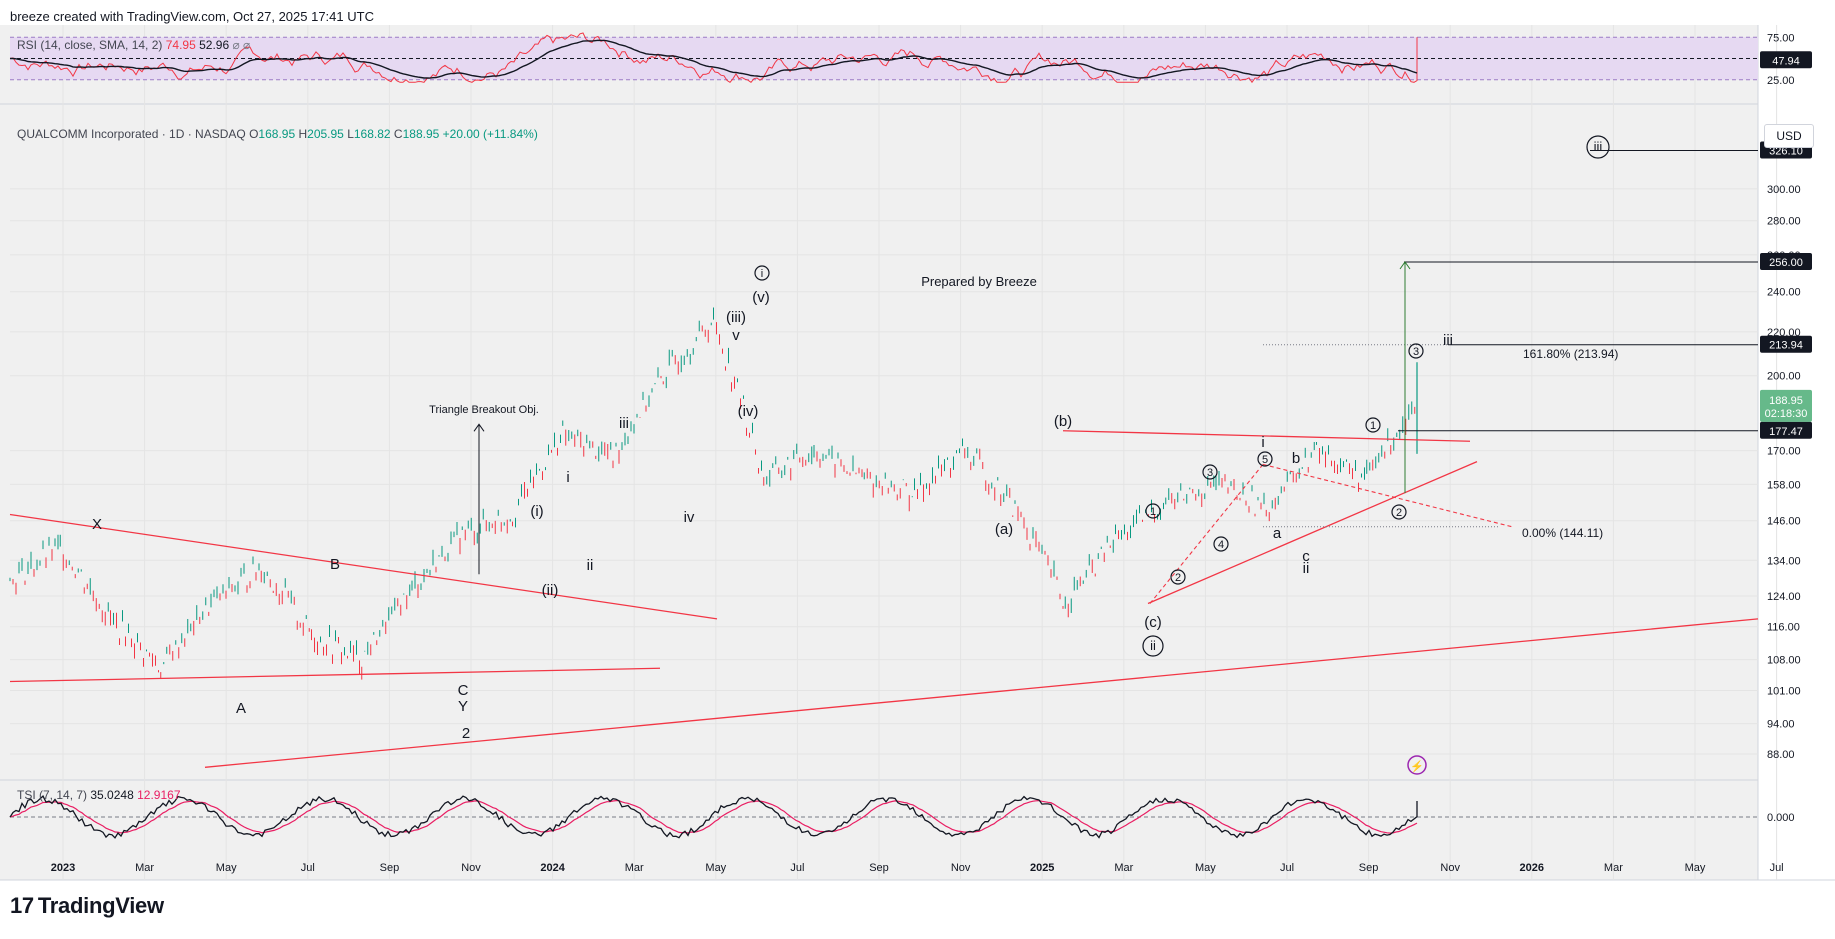  Describe the element at coordinates (1532, 868) in the screenshot. I see `time-axis-label: 2026` at that location.